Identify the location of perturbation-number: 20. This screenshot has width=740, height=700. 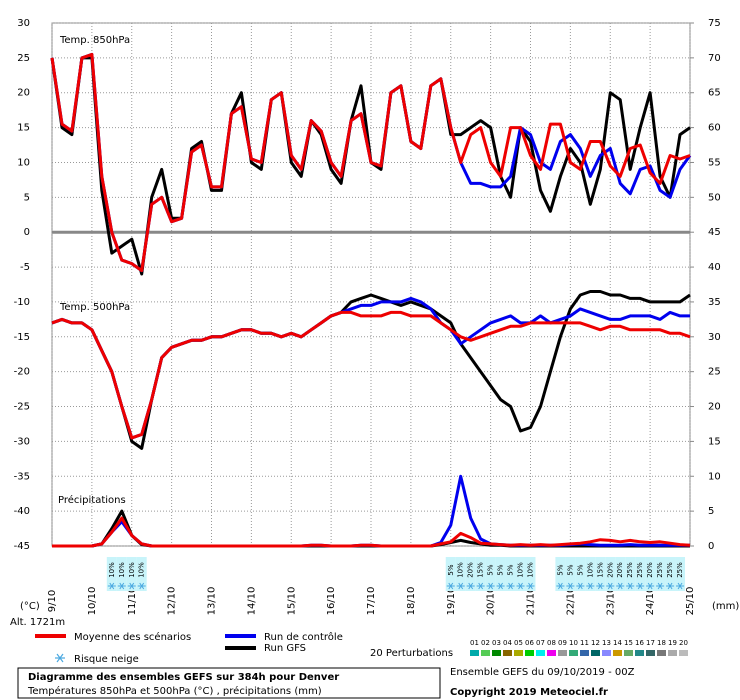
(683, 643).